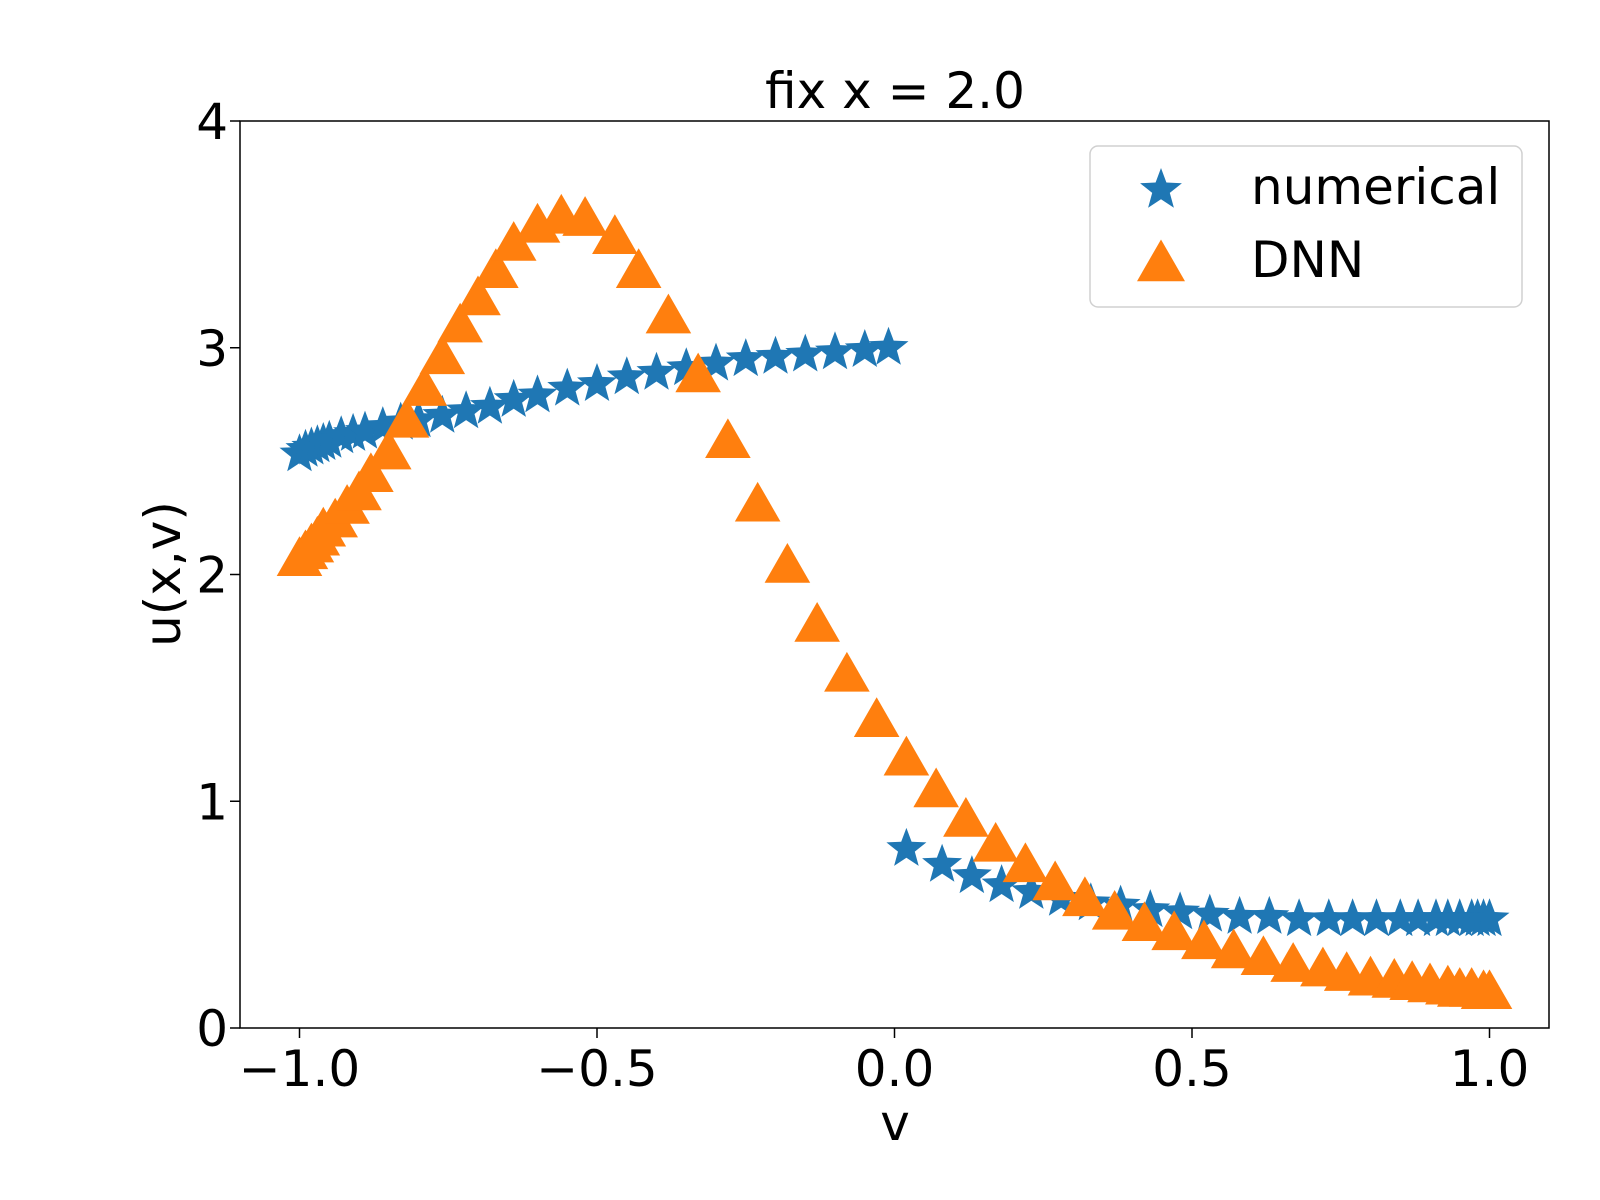 The height and width of the screenshot is (1200, 1600). What do you see at coordinates (596, 1069) in the screenshot?
I see `x-tick-label: −0.5` at bounding box center [596, 1069].